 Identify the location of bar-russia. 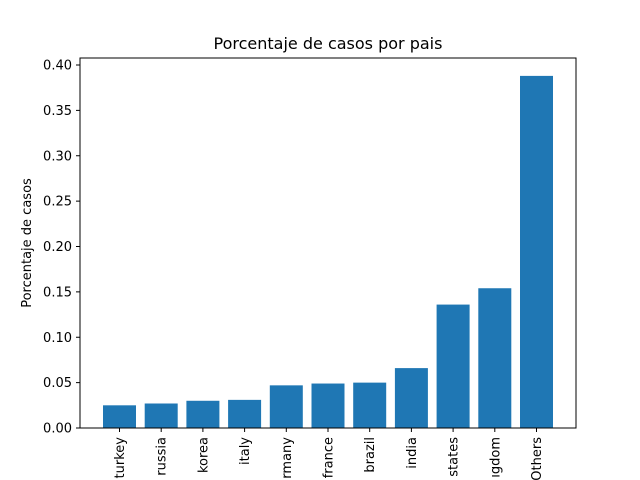
(161, 415).